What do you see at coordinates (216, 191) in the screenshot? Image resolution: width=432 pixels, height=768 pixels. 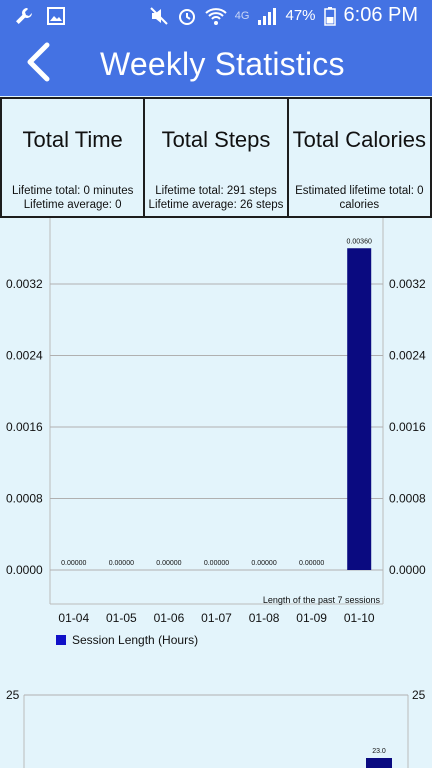 I see `card-line: Lifetime total: 291 steps` at bounding box center [216, 191].